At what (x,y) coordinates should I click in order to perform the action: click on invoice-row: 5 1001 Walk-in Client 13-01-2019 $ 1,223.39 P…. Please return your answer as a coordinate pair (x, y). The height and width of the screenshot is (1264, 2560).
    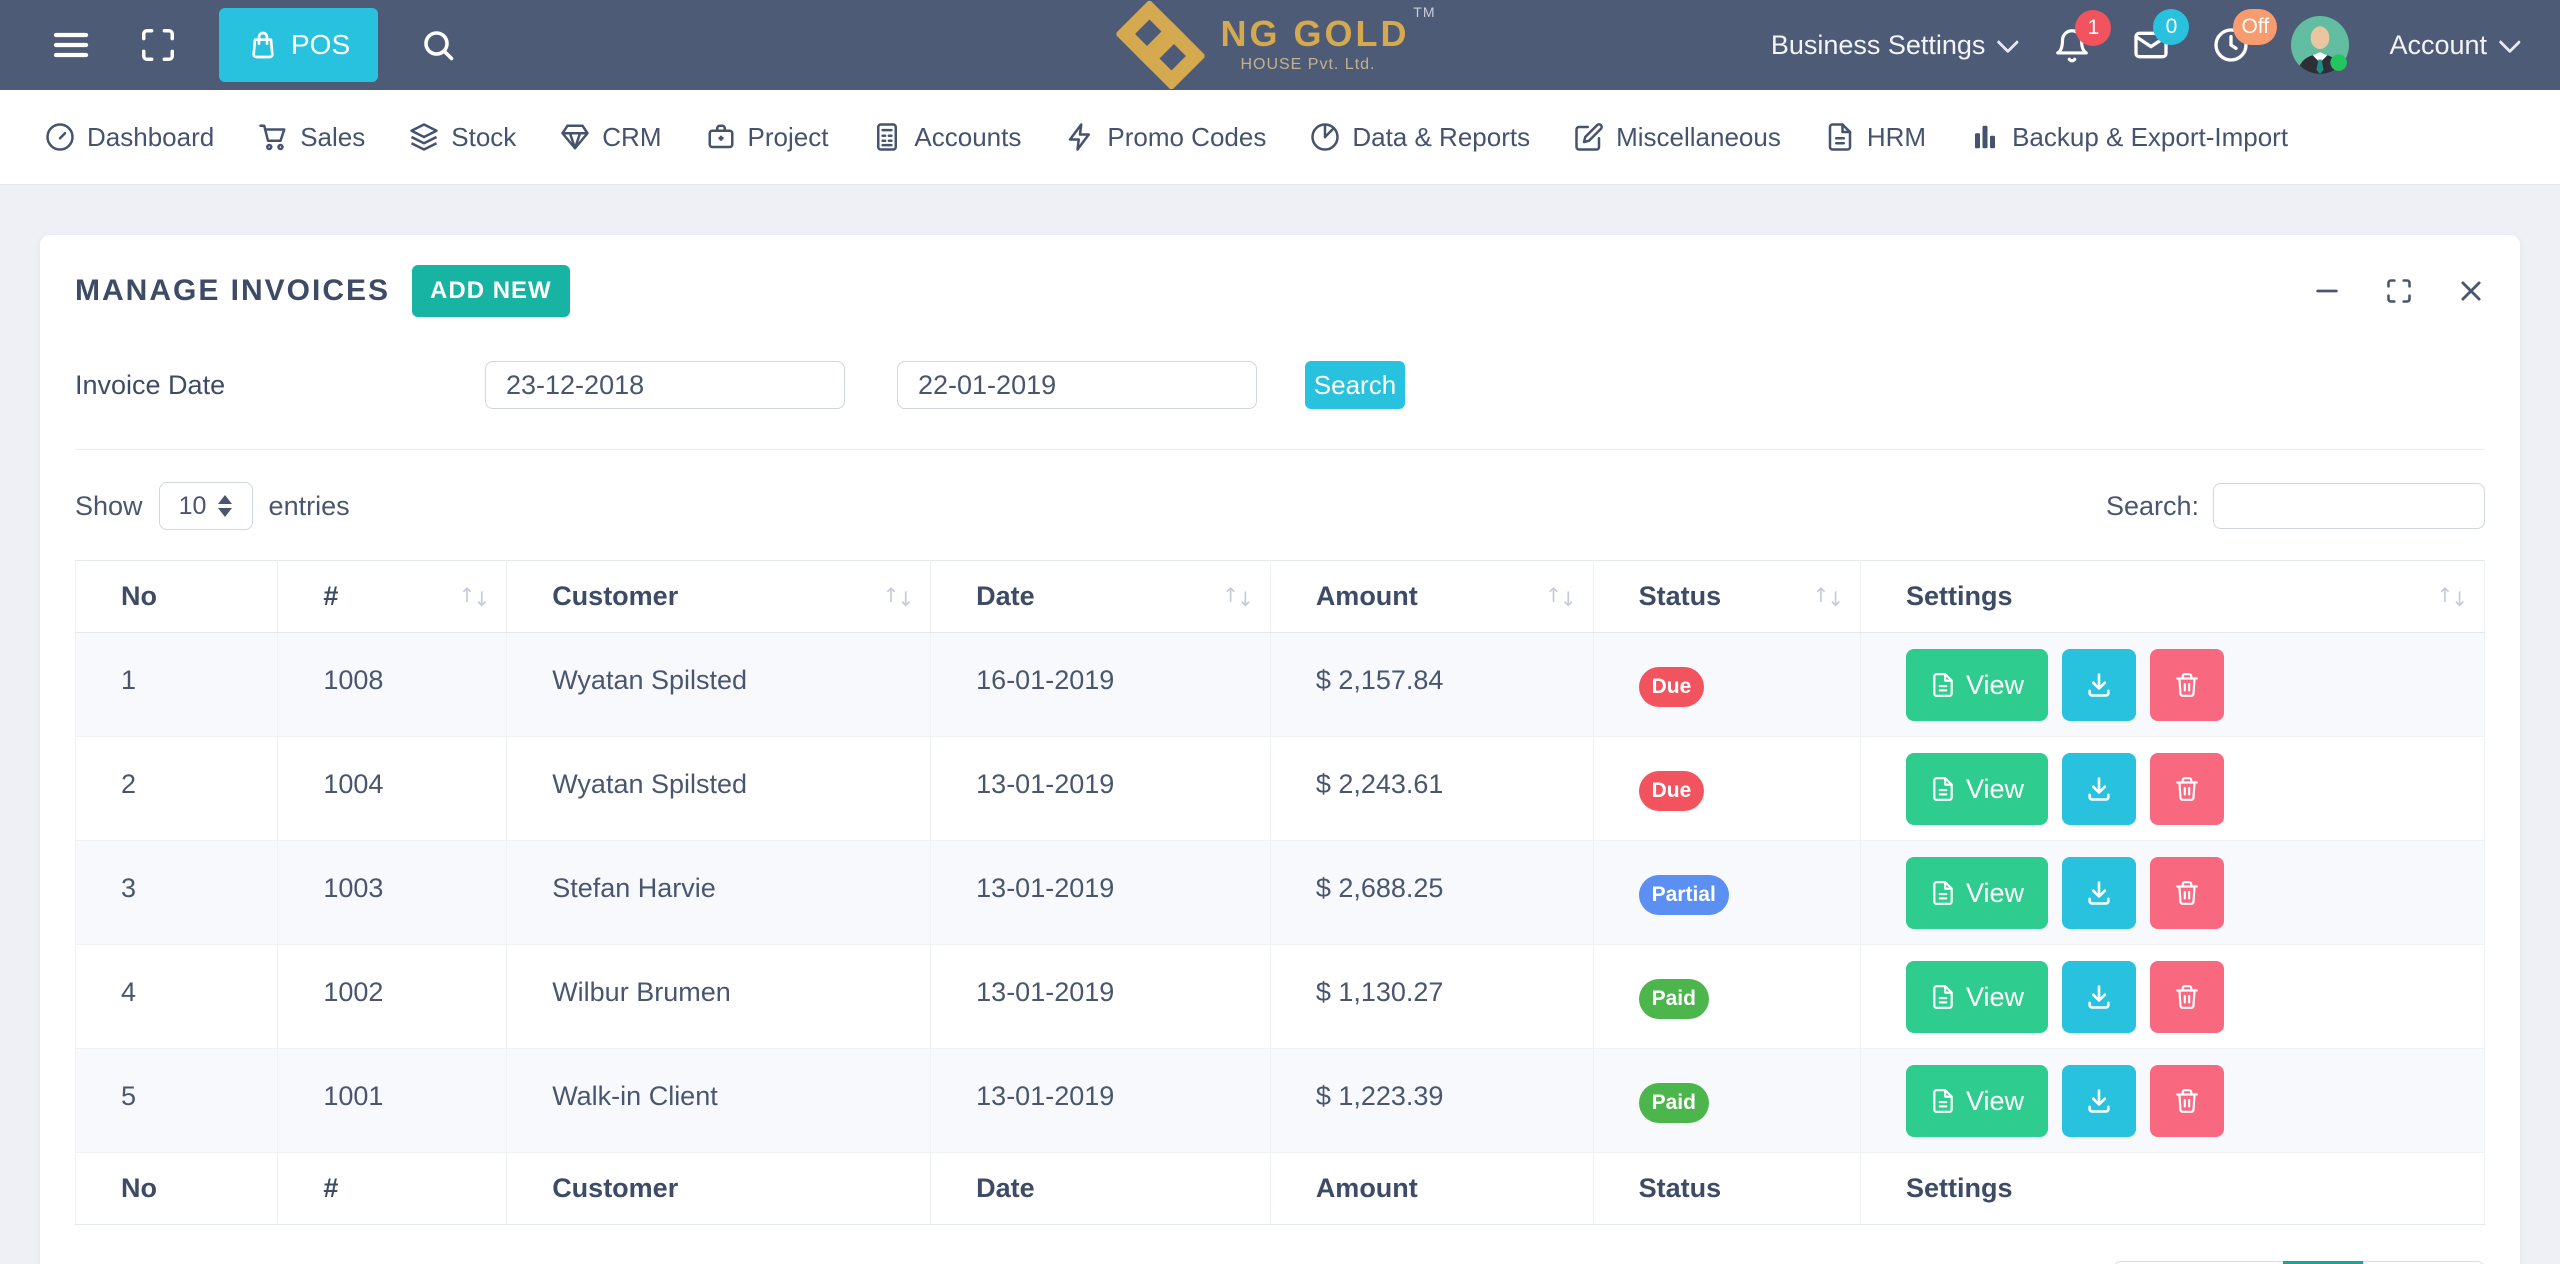
    Looking at the image, I should click on (1279, 1100).